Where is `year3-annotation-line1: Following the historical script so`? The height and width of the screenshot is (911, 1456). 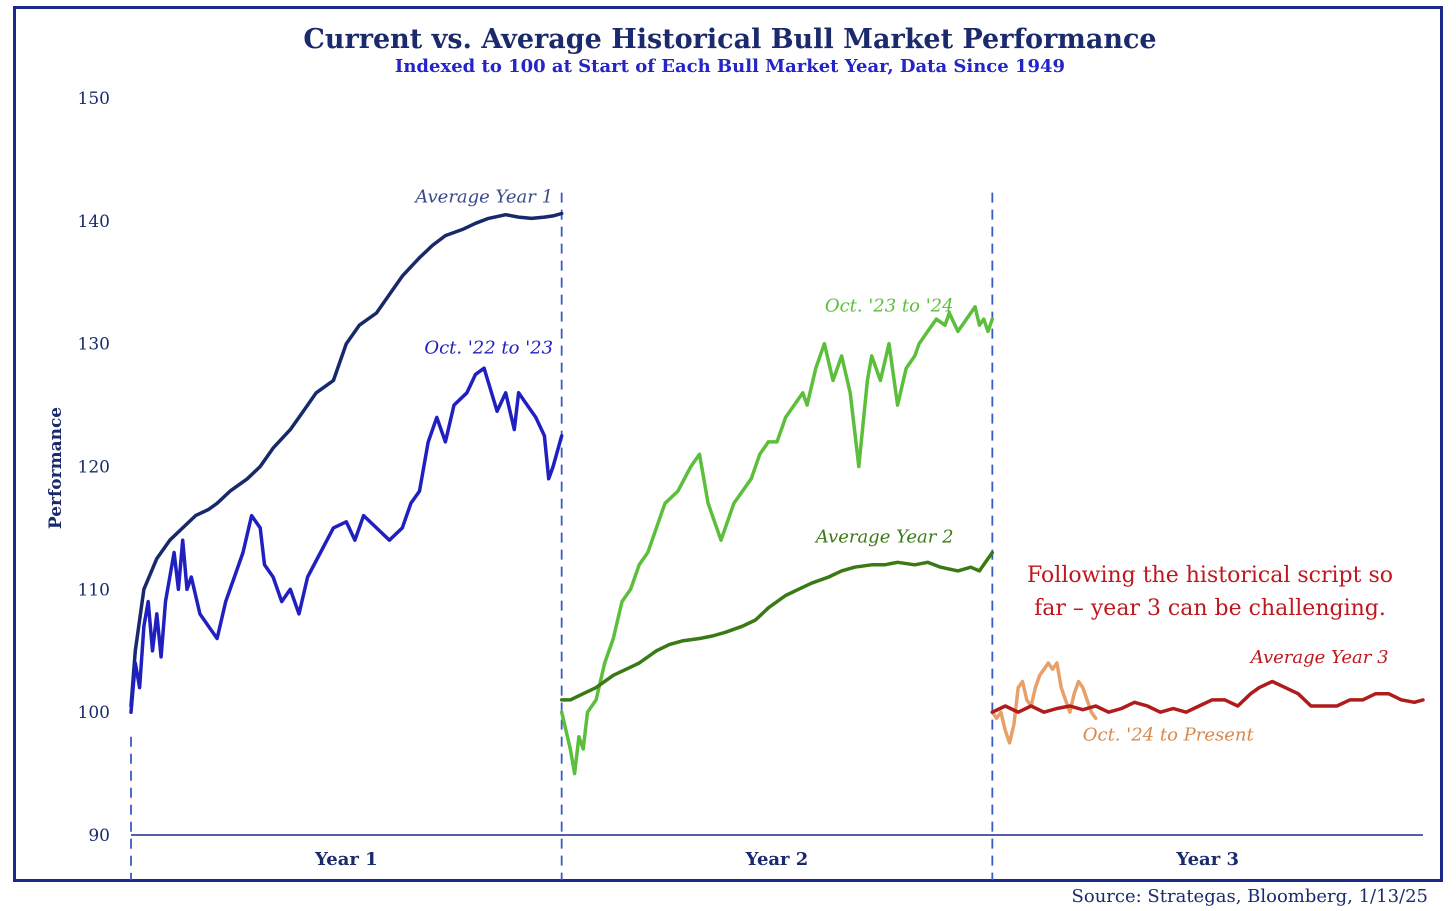 year3-annotation-line1: Following the historical script so is located at coordinates (1210, 575).